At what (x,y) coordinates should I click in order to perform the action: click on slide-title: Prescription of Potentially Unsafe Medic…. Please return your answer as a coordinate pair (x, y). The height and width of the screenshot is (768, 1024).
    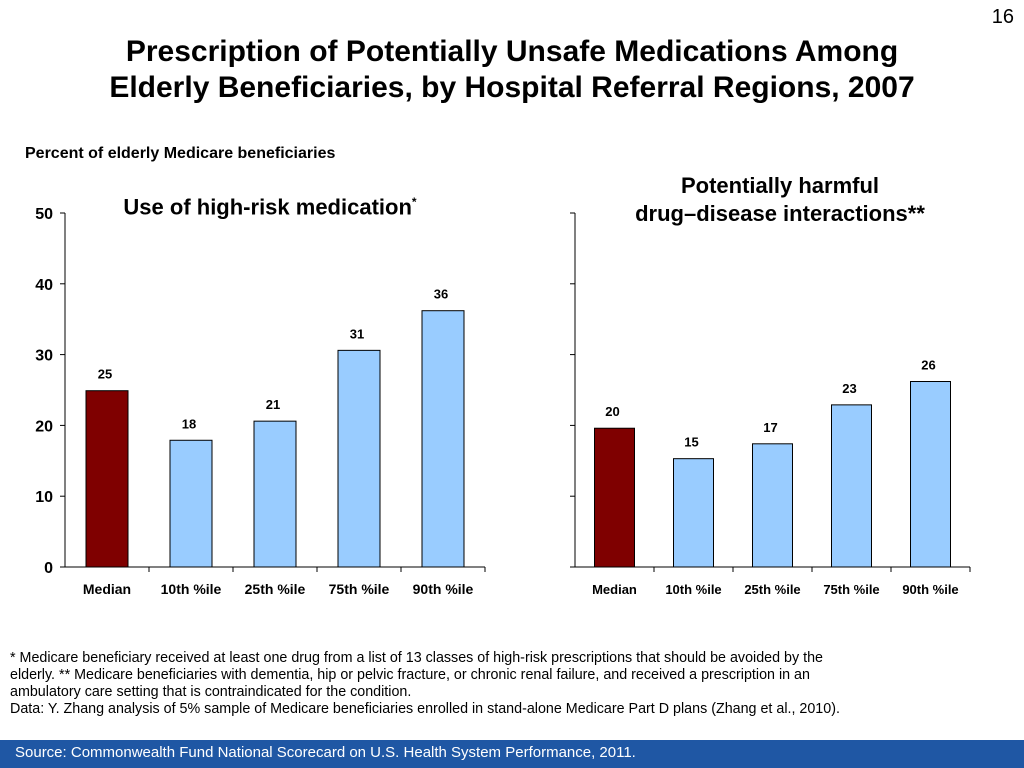
    Looking at the image, I should click on (512, 70).